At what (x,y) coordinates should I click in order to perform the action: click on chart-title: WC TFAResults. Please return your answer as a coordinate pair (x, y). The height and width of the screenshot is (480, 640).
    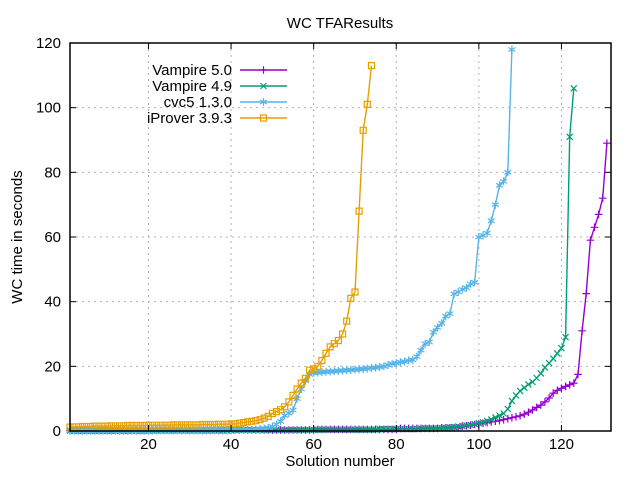
    Looking at the image, I should click on (340, 23).